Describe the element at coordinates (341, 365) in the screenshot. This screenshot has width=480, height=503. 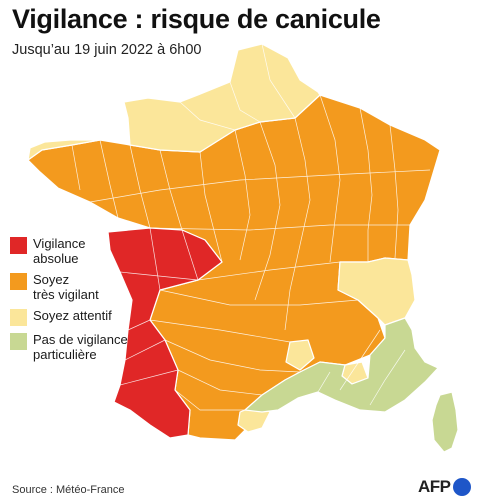
I see `region-green-southeast` at that location.